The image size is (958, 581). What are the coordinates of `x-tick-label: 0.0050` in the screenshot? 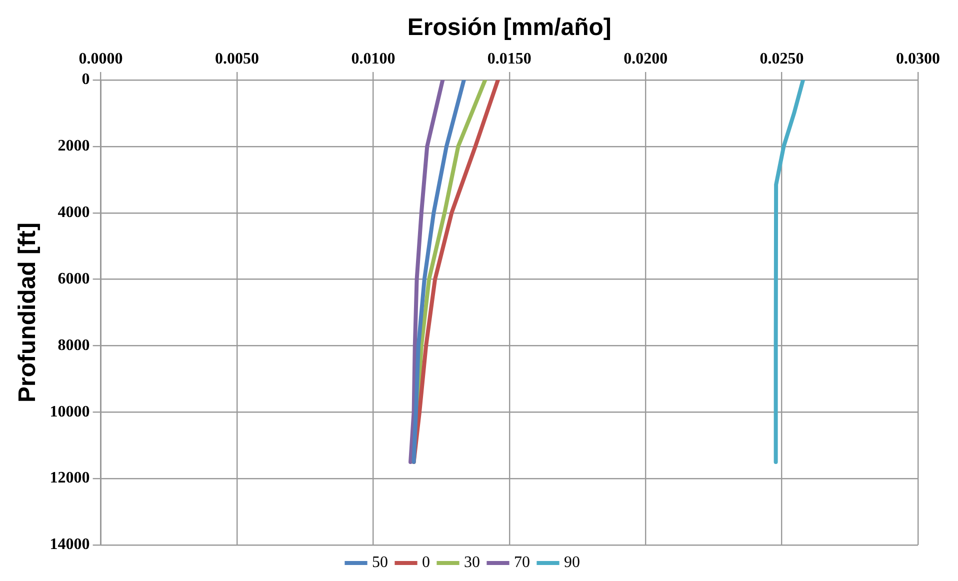 It's located at (237, 59).